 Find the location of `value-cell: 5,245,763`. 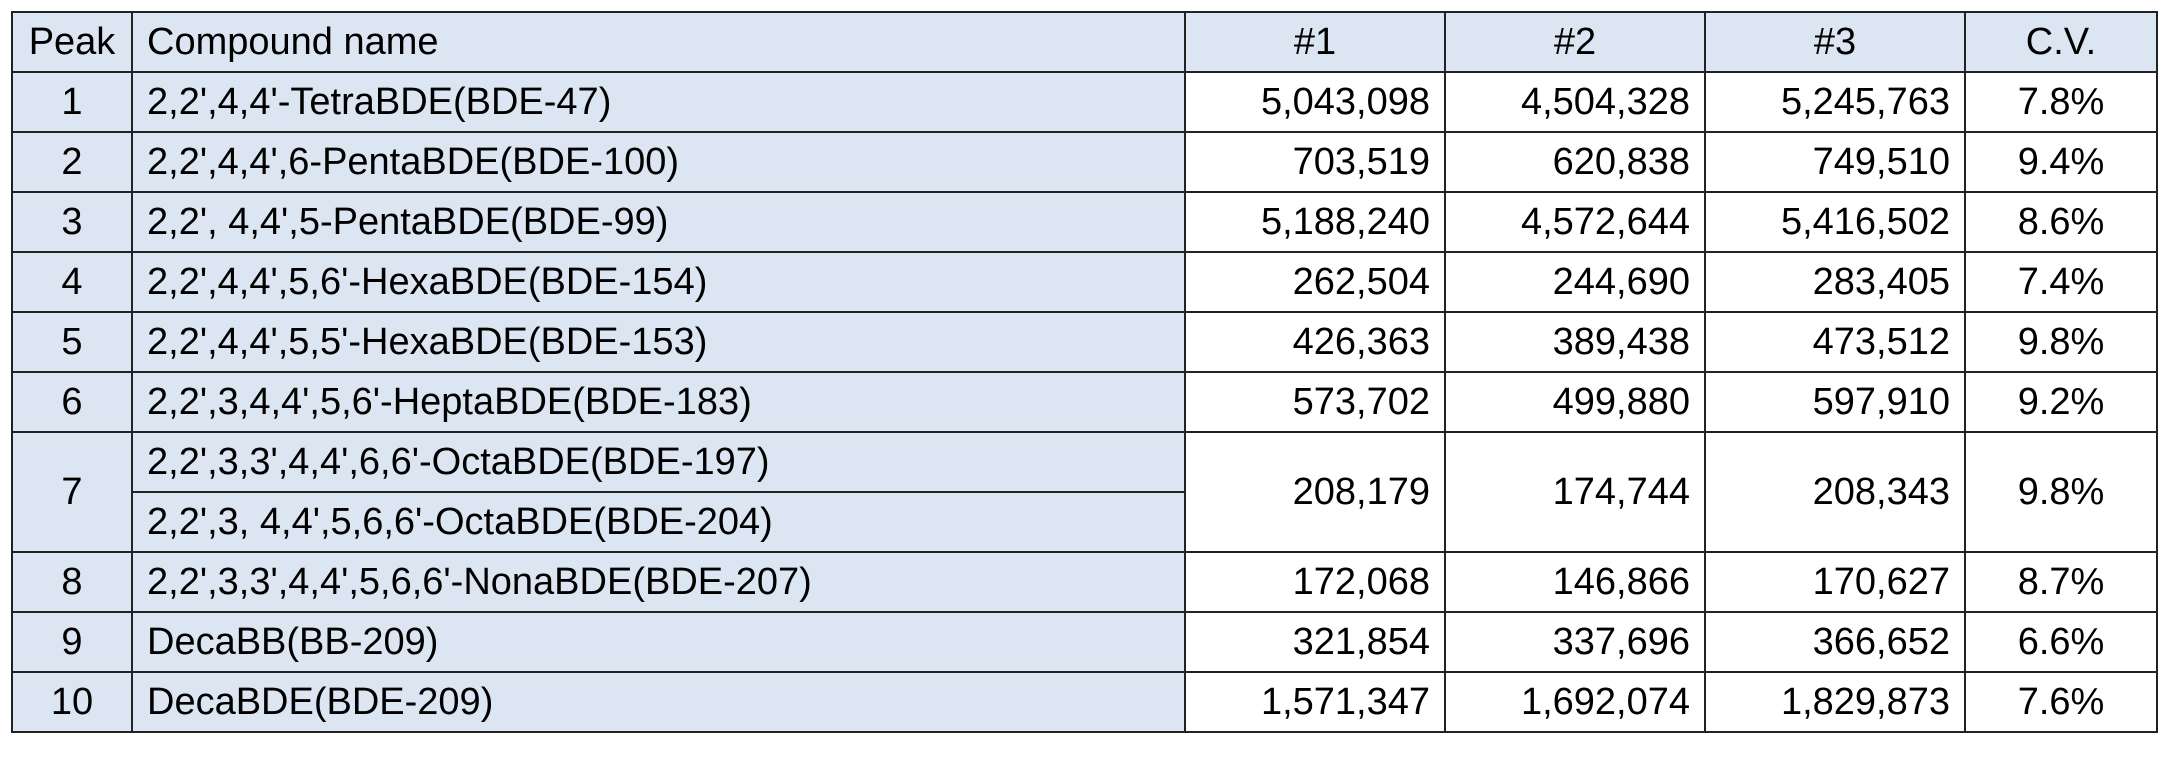

value-cell: 5,245,763 is located at coordinates (1835, 102).